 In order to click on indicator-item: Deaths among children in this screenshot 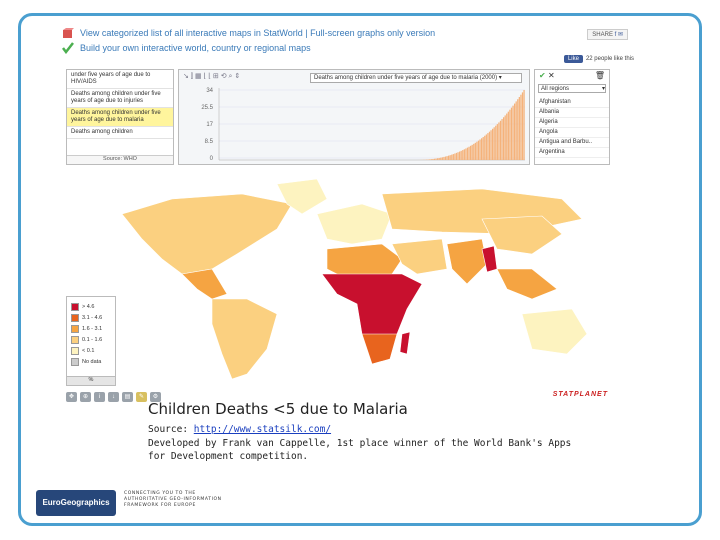, I will do `click(120, 133)`.